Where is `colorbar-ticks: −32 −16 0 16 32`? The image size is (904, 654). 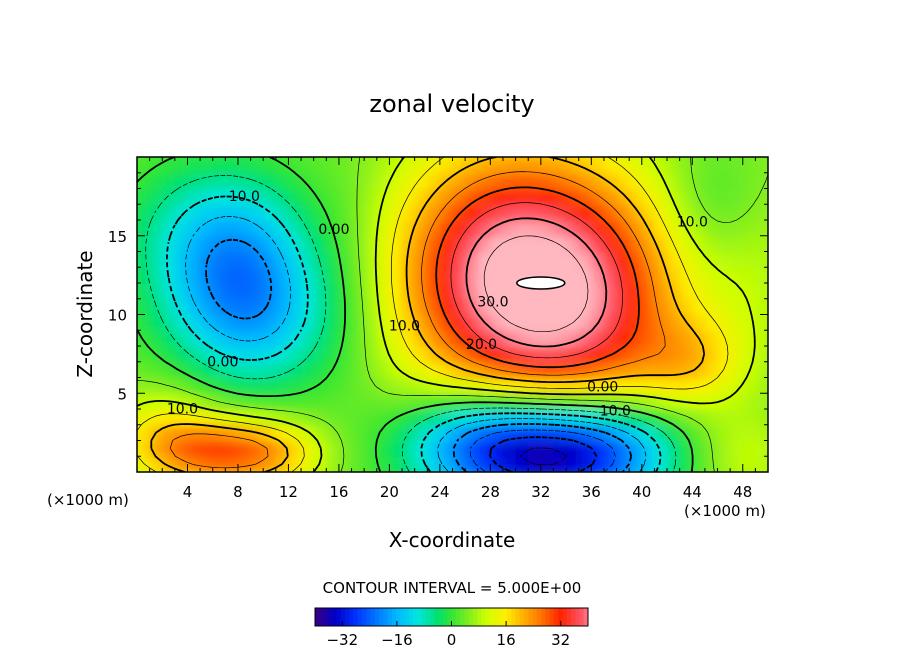 colorbar-ticks: −32 −16 0 16 32 is located at coordinates (448, 635).